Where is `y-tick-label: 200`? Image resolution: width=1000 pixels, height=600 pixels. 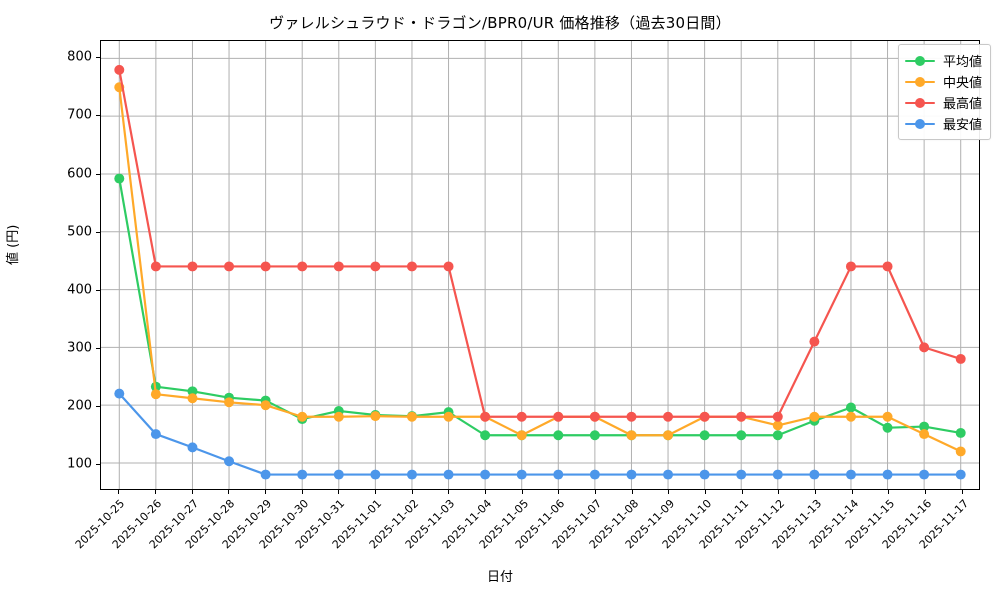 y-tick-label: 200 is located at coordinates (79, 406).